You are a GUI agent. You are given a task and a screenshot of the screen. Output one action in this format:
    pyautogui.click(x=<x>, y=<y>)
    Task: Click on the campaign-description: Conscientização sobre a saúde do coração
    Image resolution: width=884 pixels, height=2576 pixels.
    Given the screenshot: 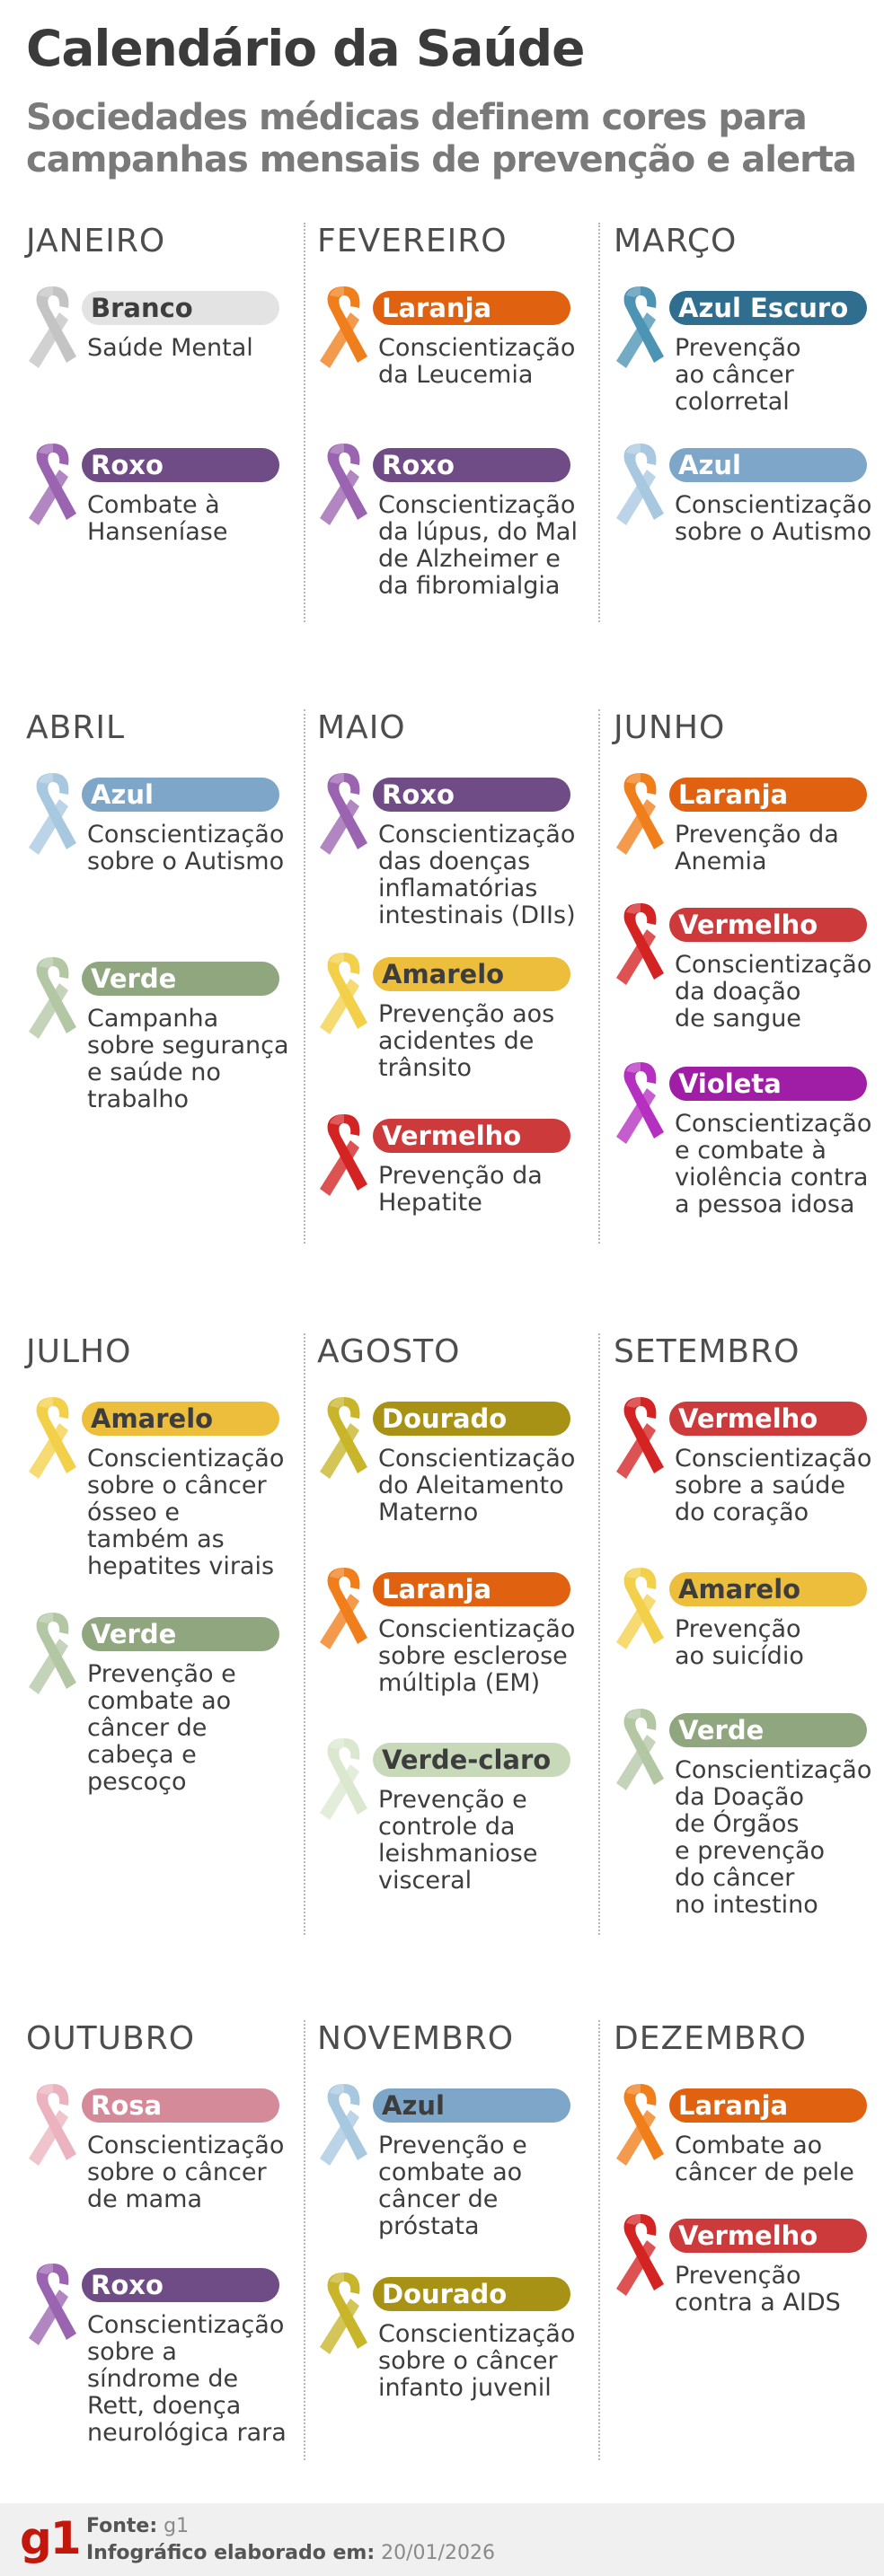 What is the action you would take?
    pyautogui.click(x=773, y=1485)
    